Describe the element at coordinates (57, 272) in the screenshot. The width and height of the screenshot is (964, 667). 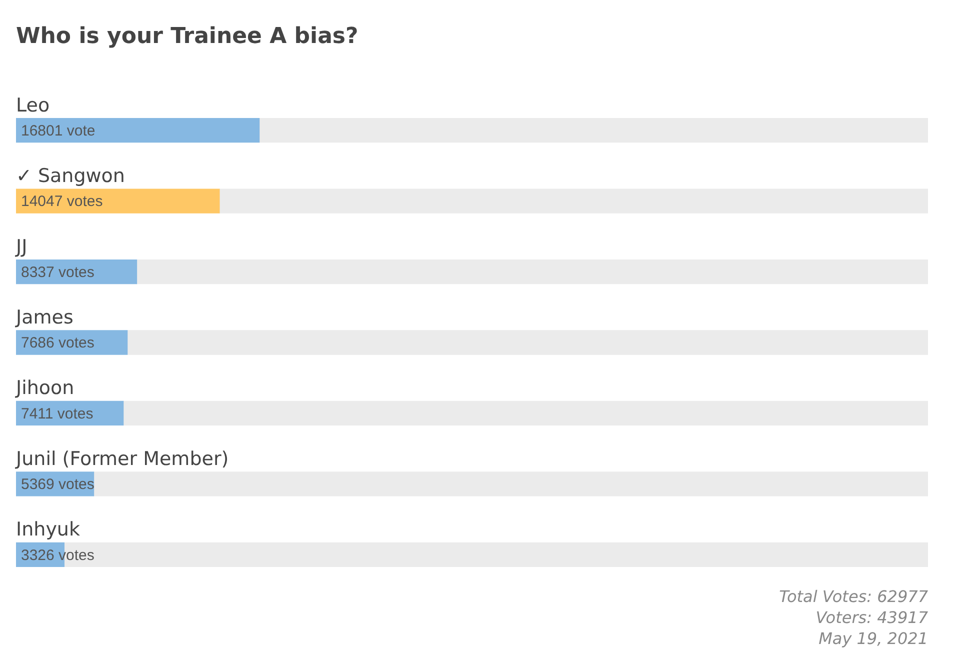
I see `data-label: 8337 votes` at that location.